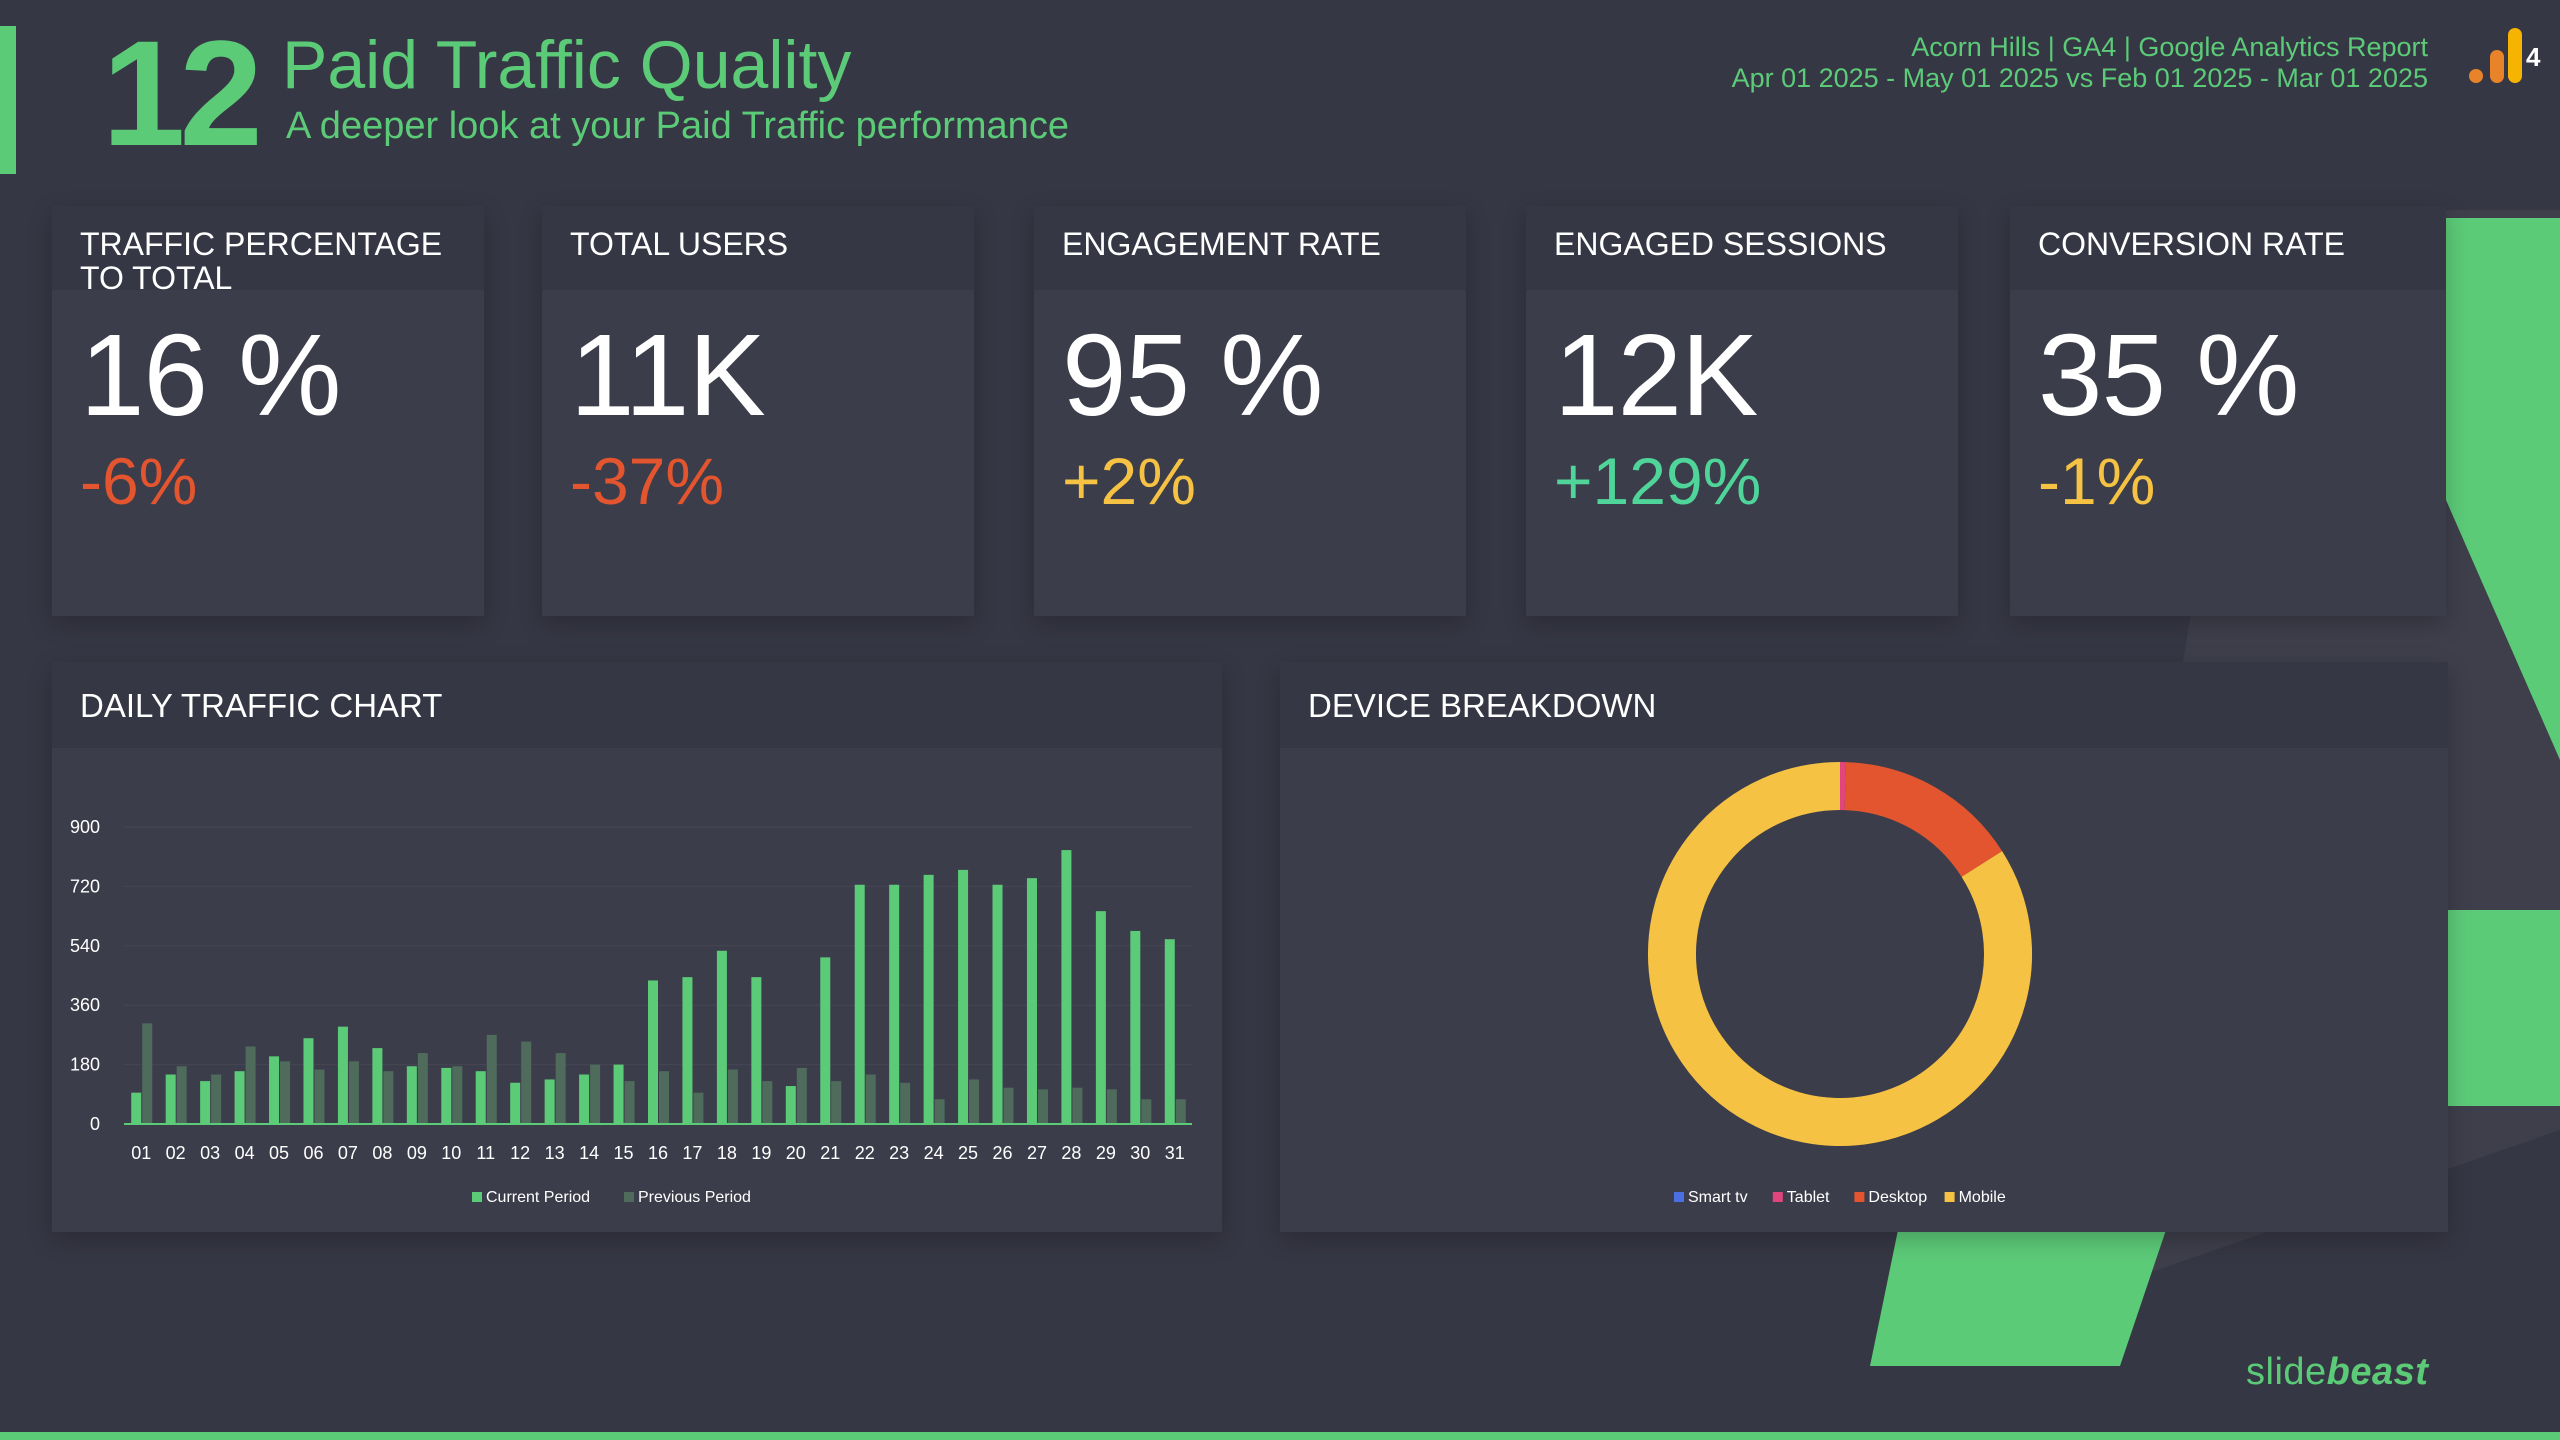  Describe the element at coordinates (348, 1153) in the screenshot. I see `x-tick-label: 07` at that location.